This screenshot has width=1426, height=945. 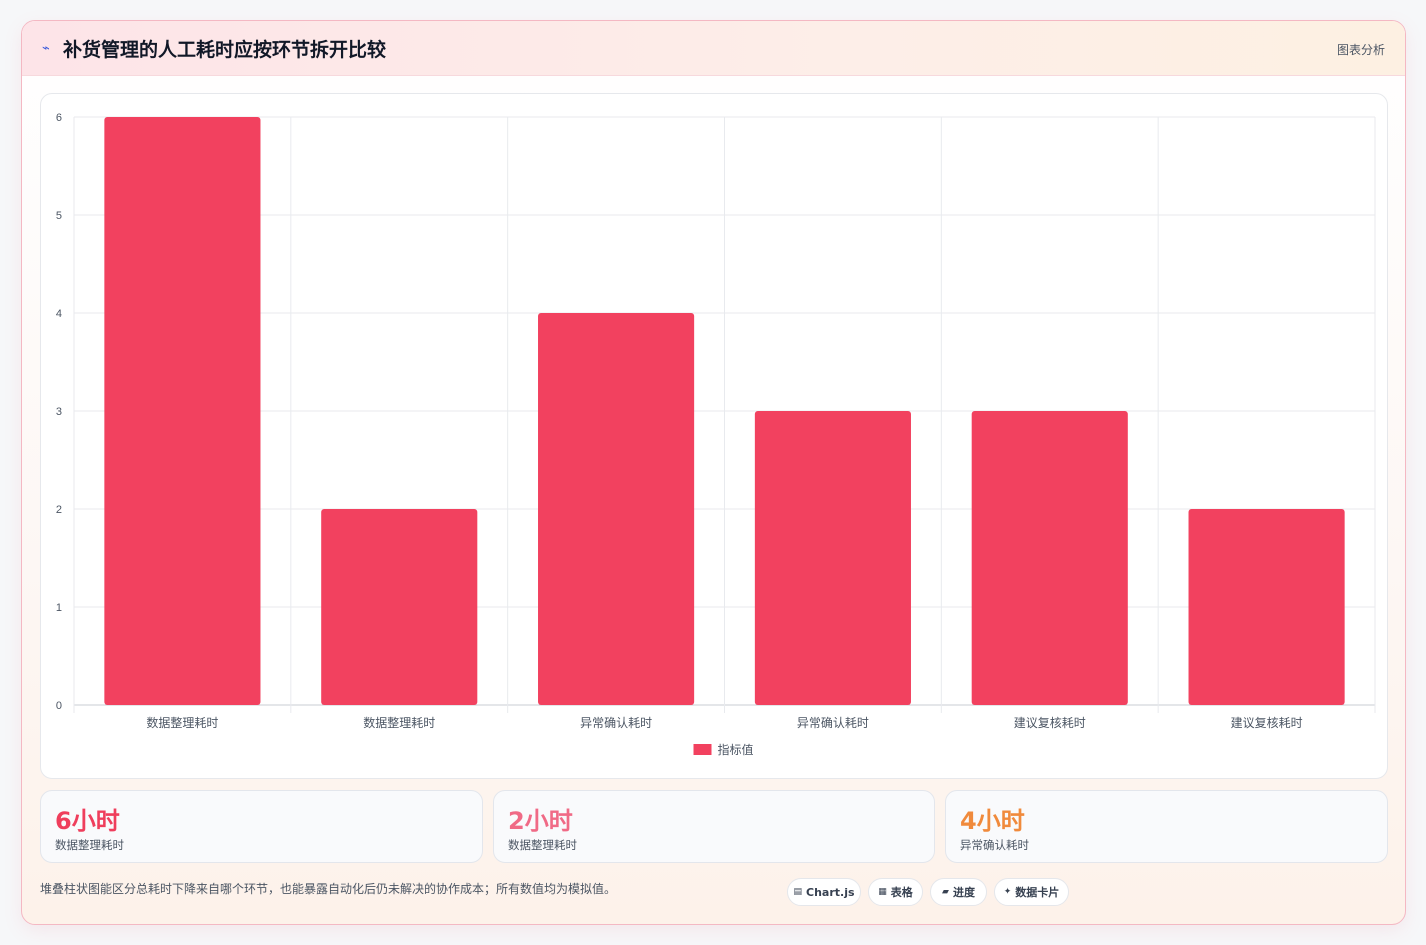 I want to click on pill-label: 数据卡片, so click(x=1037, y=892).